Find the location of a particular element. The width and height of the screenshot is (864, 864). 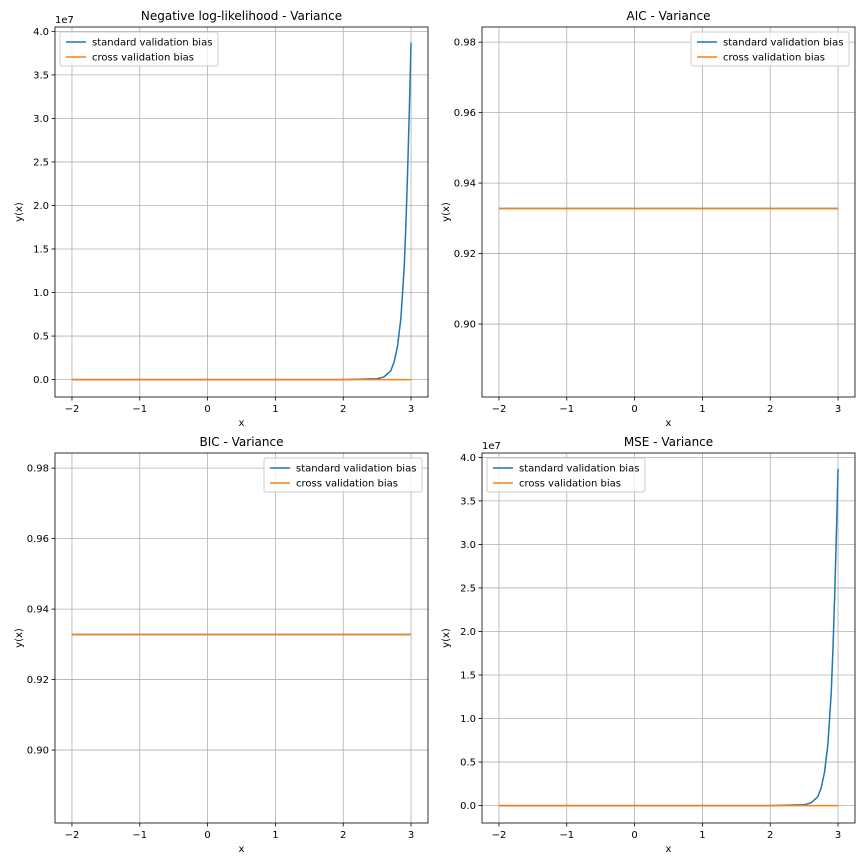

chart-title: MSE - Variance is located at coordinates (668, 442).